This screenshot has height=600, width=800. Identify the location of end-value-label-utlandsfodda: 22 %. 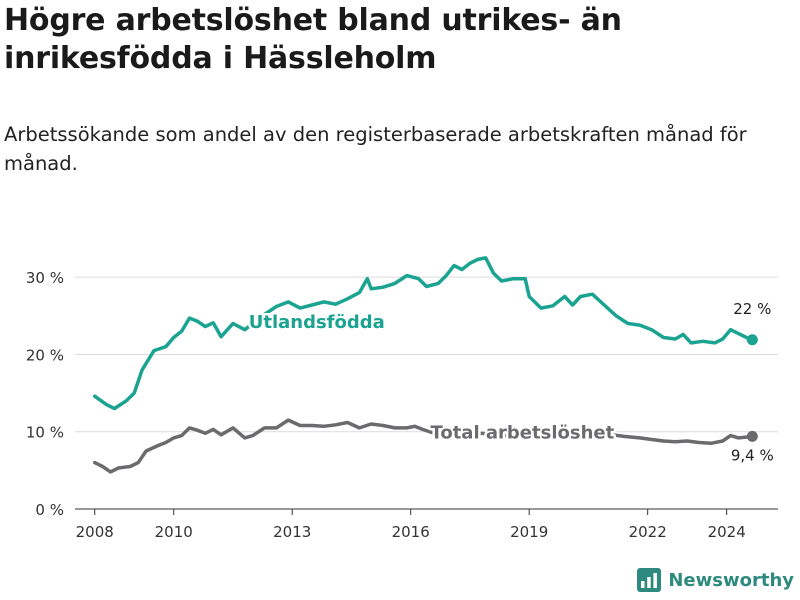
(752, 309).